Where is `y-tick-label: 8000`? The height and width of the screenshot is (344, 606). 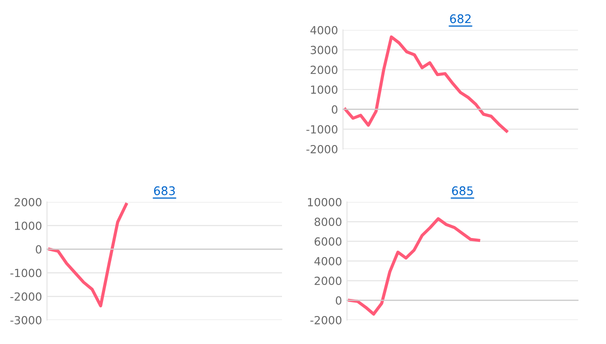
y-tick-label: 8000 is located at coordinates (328, 222).